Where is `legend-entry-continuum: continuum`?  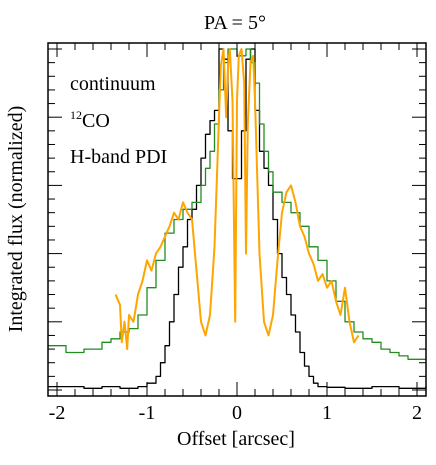 legend-entry-continuum: continuum is located at coordinates (113, 84).